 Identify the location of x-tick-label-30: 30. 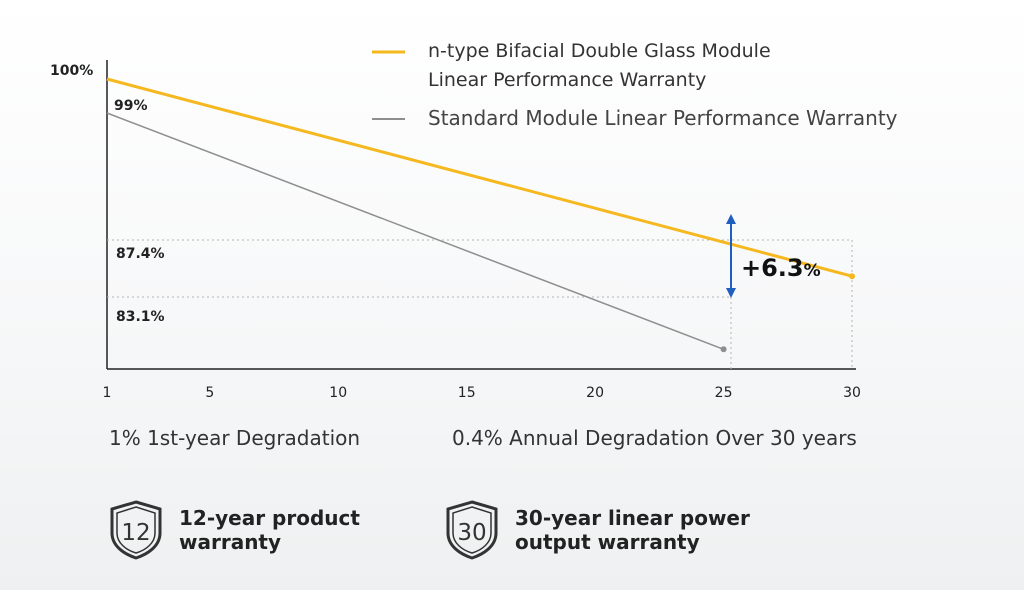
(852, 393).